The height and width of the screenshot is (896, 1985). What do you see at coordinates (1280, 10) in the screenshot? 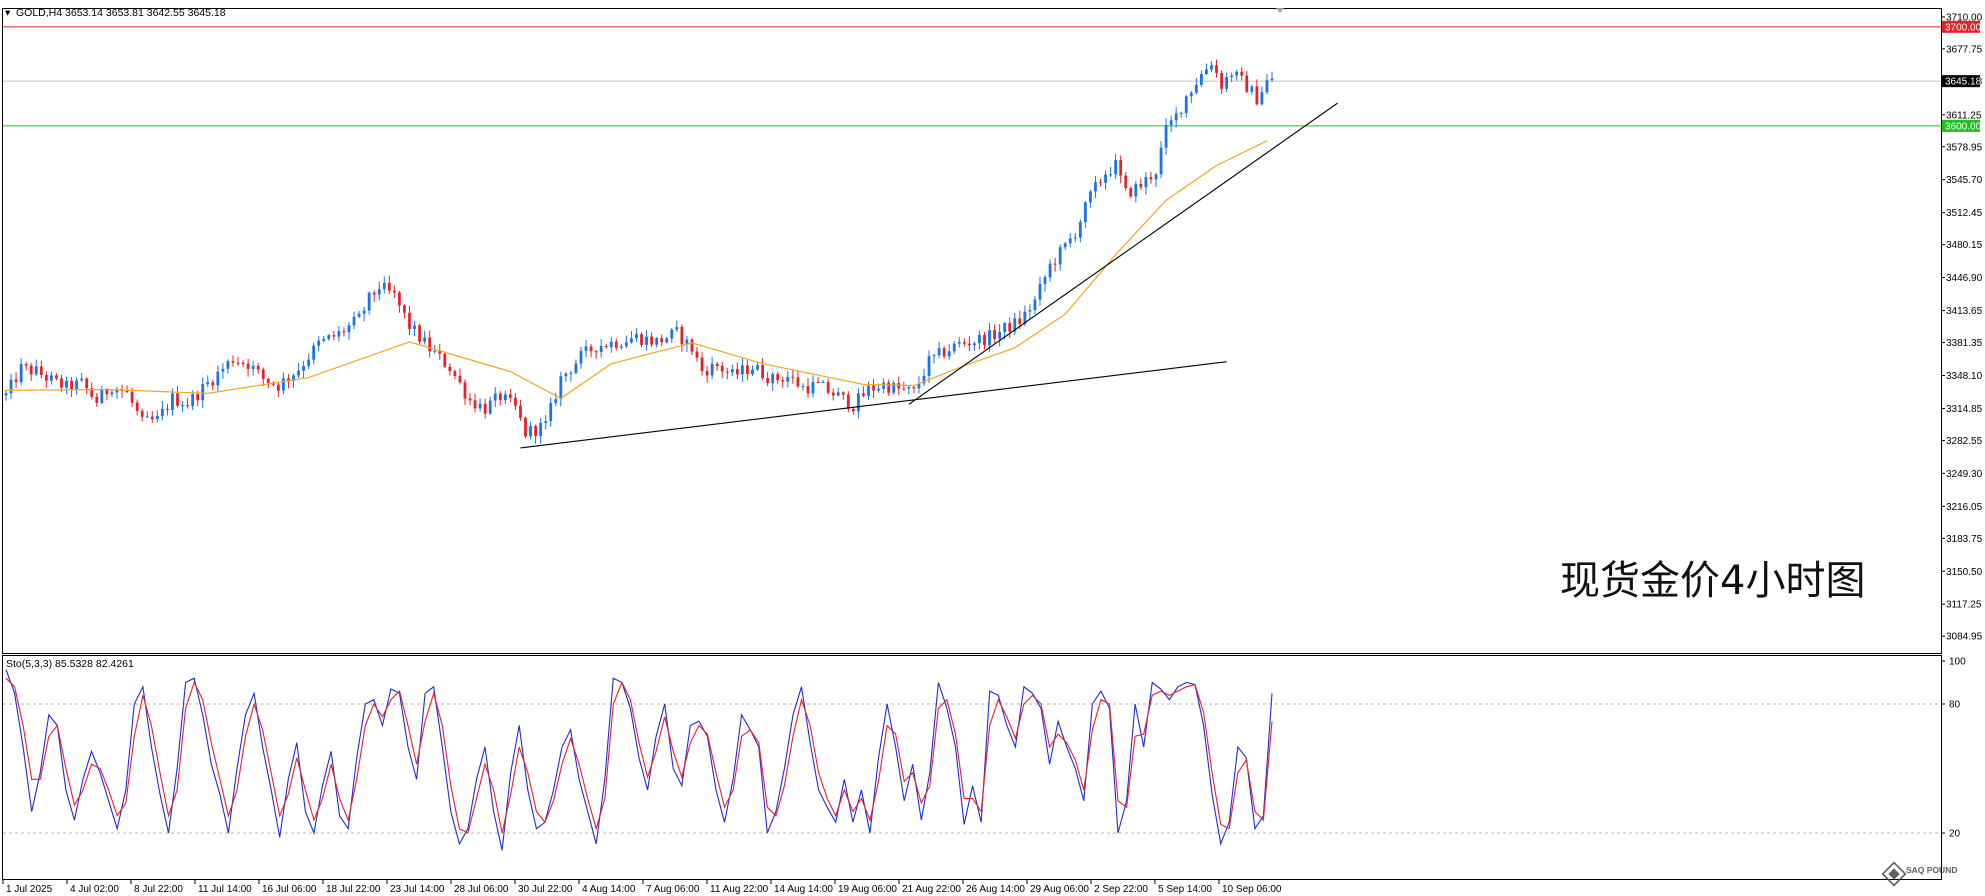
I see `scroll-marker-icon` at bounding box center [1280, 10].